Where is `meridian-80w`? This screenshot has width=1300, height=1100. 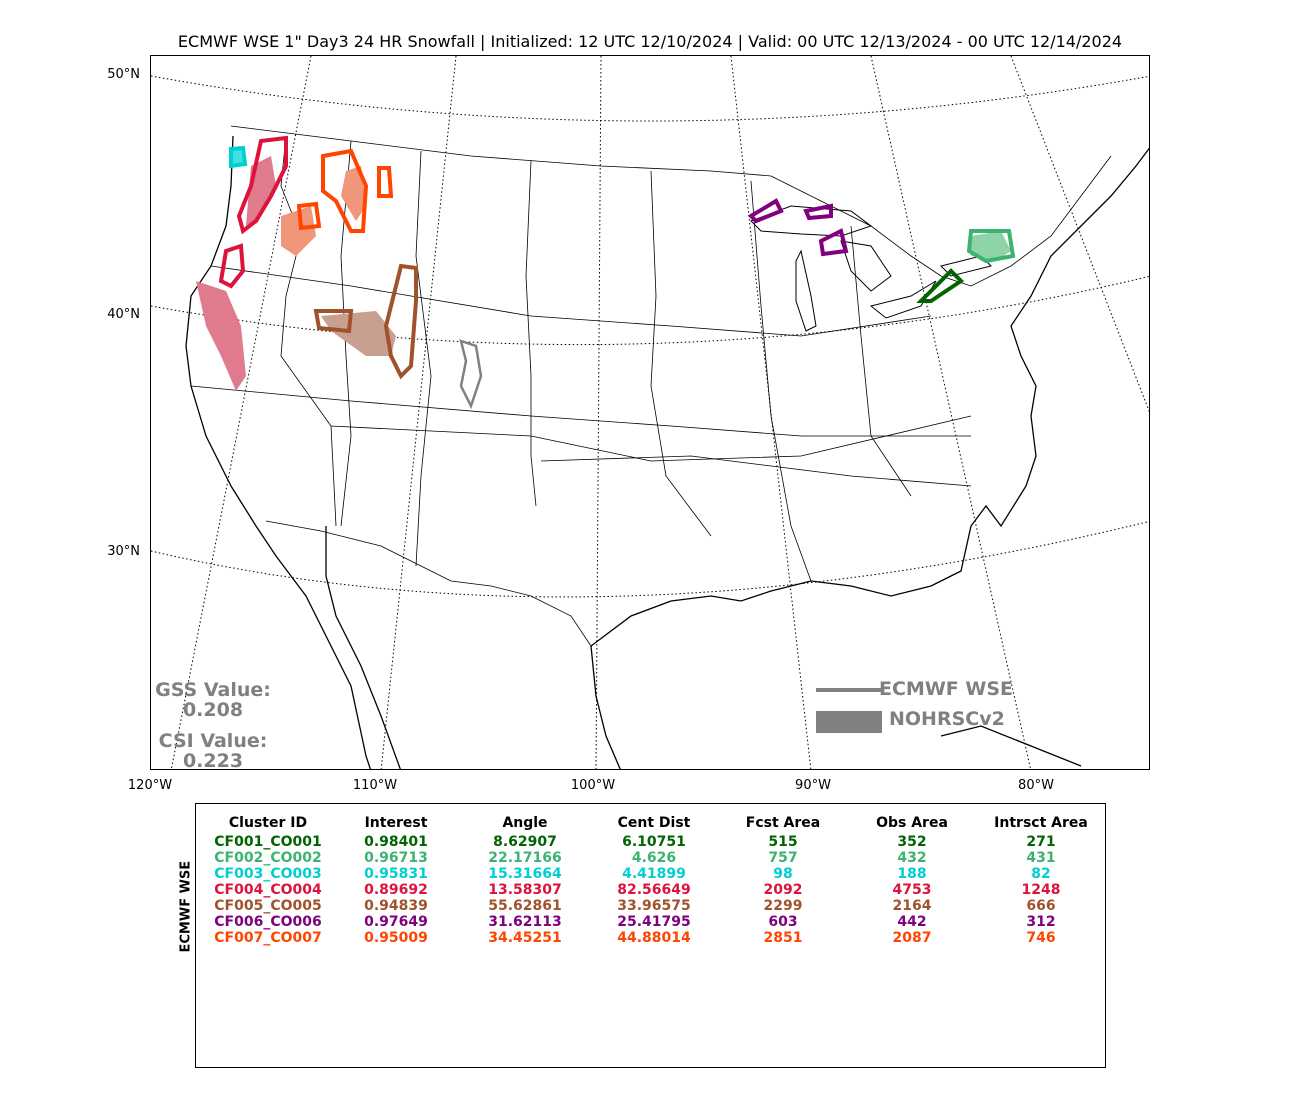 meridian-80w is located at coordinates (951, 412).